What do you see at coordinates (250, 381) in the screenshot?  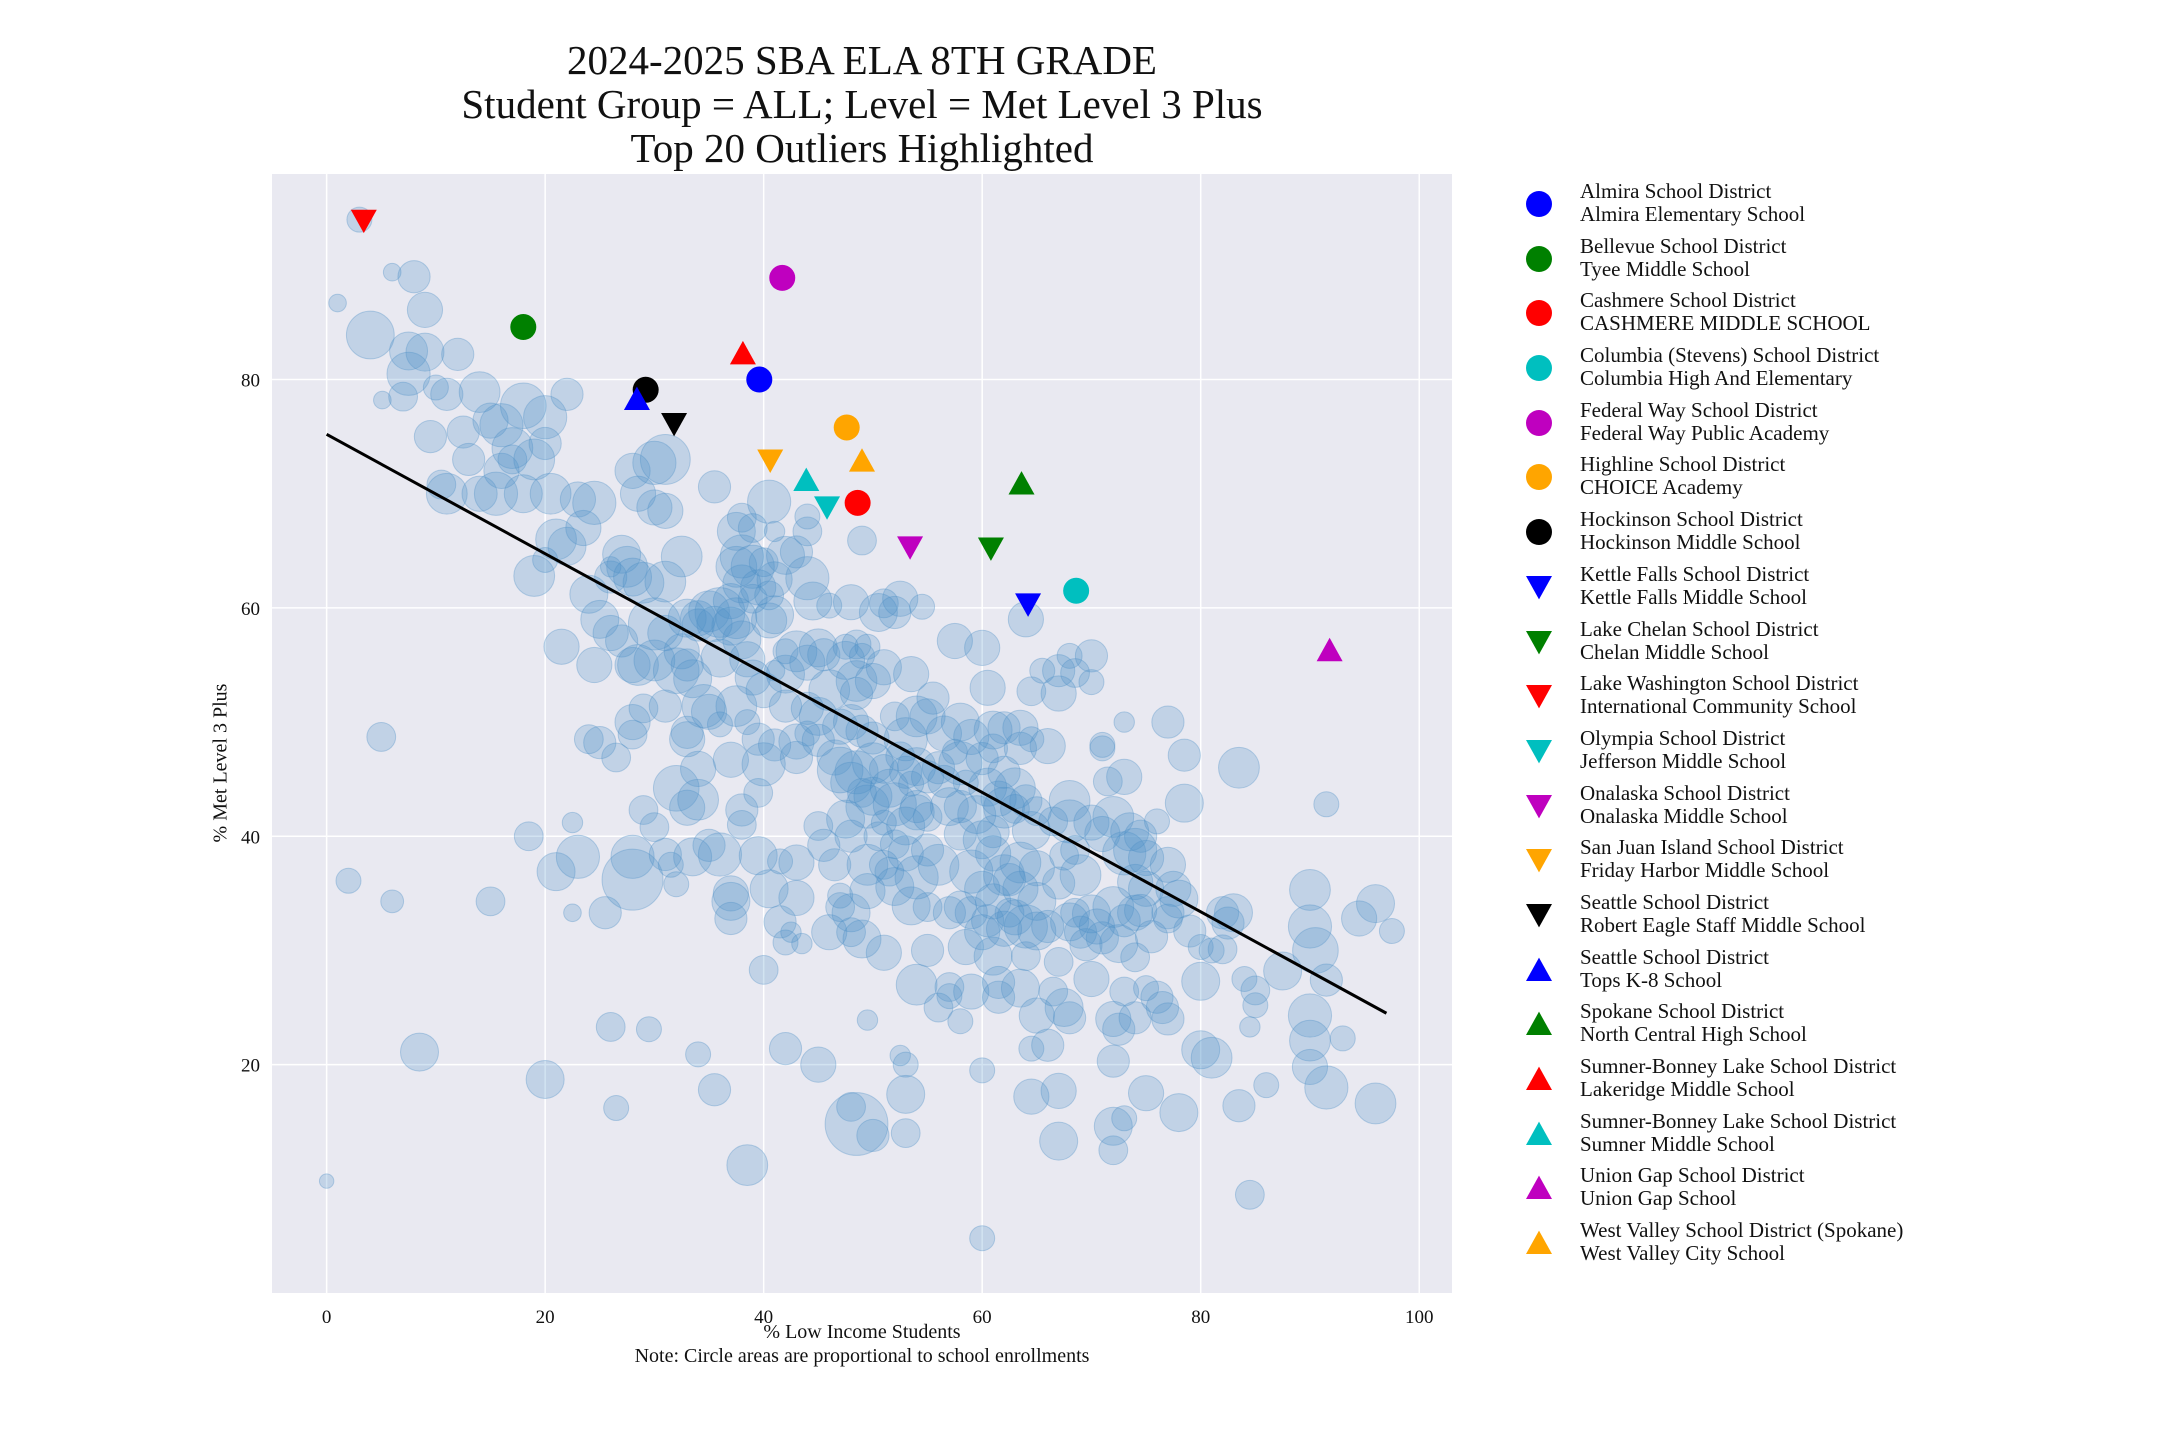 I see `y-tick-label: 80` at bounding box center [250, 381].